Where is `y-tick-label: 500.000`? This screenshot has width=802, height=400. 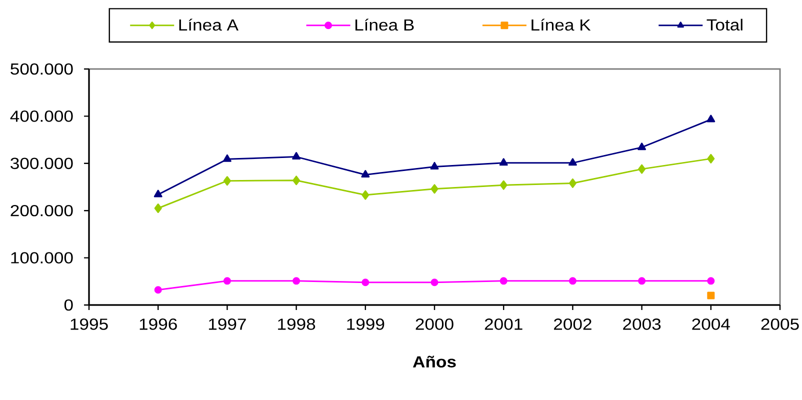 y-tick-label: 500.000 is located at coordinates (41, 69).